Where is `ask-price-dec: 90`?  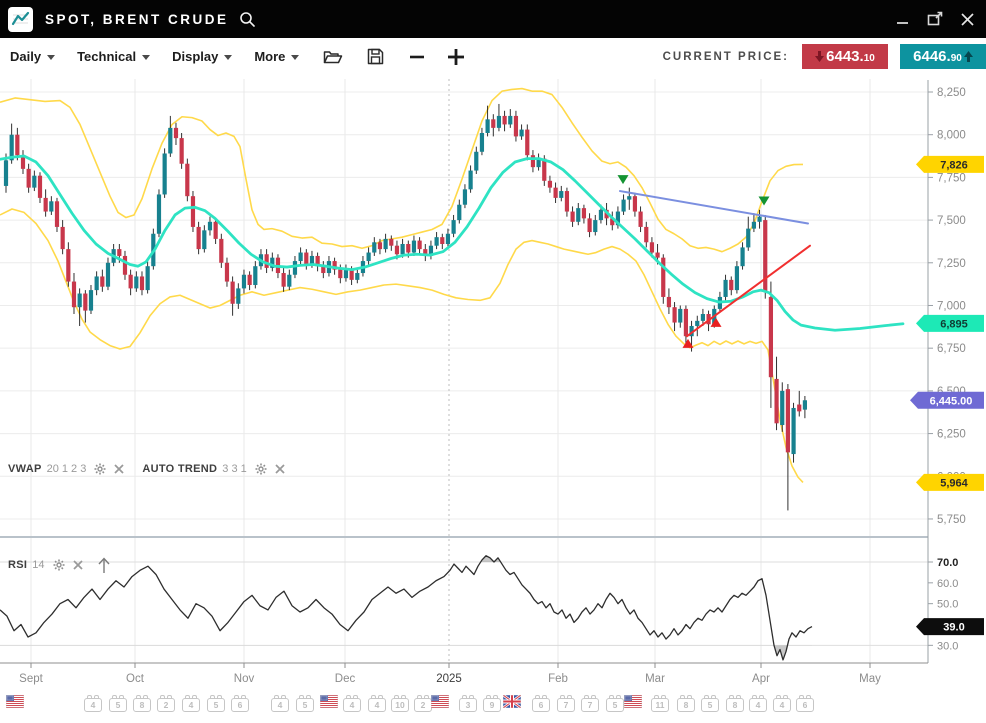
ask-price-dec: 90 is located at coordinates (956, 58).